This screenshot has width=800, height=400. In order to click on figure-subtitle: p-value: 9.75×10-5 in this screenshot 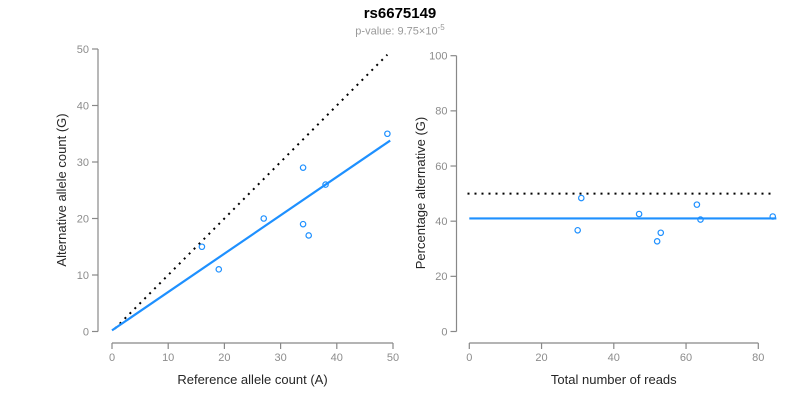, I will do `click(400, 30)`.